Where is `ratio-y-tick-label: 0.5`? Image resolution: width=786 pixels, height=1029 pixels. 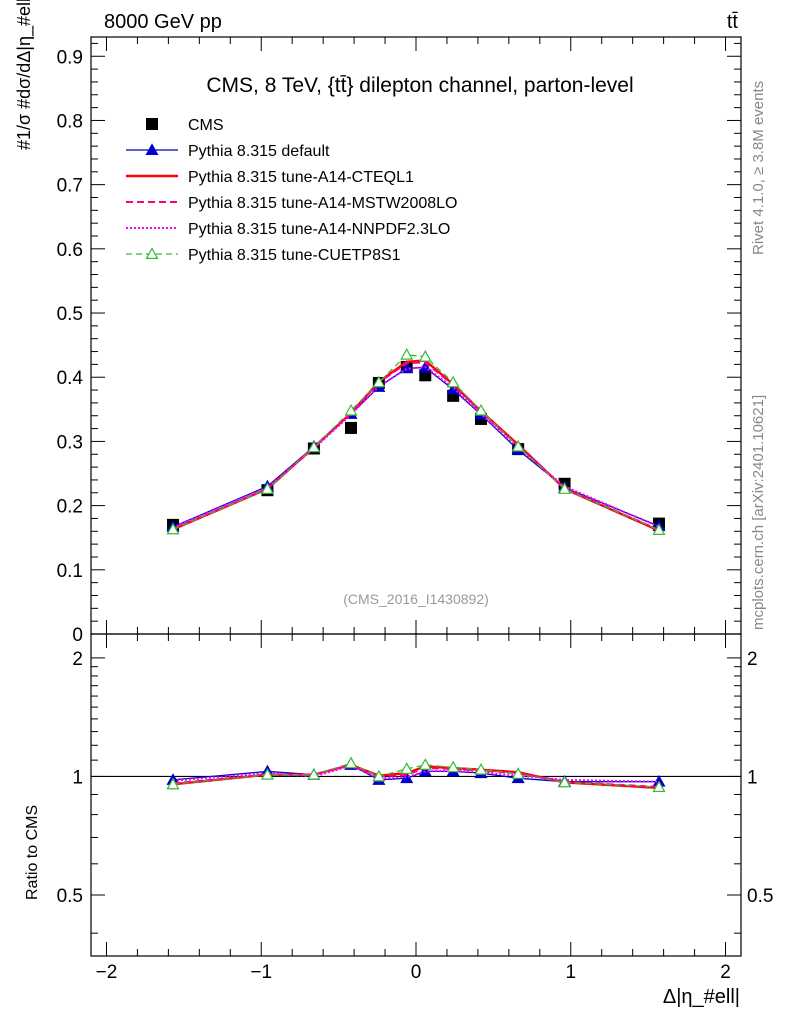 ratio-y-tick-label: 0.5 is located at coordinates (70, 896).